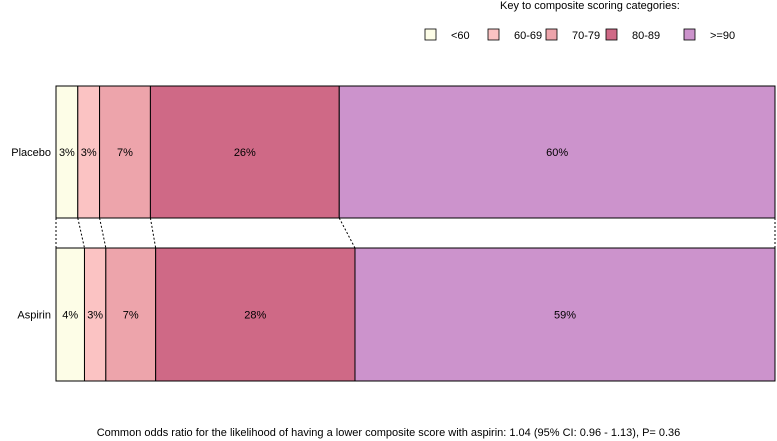  Describe the element at coordinates (590, 6) in the screenshot. I see `legend-title: Key to composite scoring categories:` at that location.